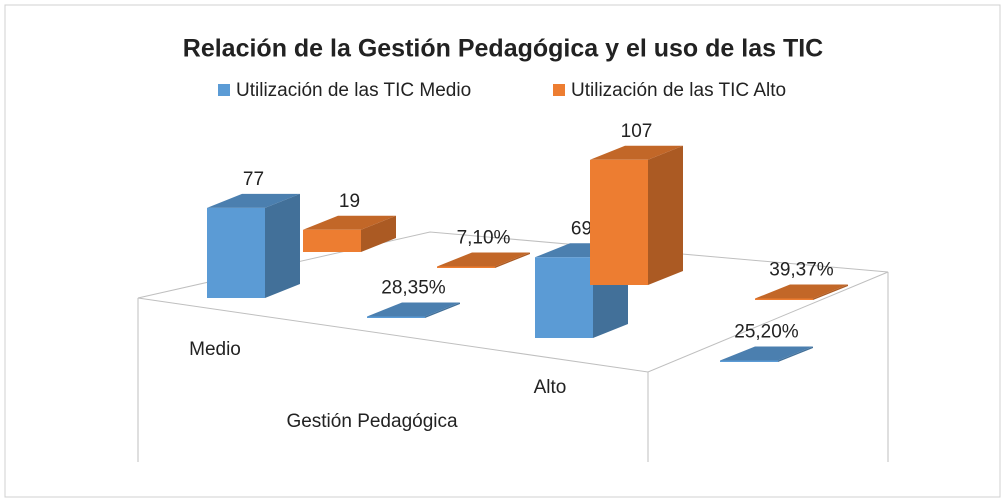 The width and height of the screenshot is (1006, 504). What do you see at coordinates (372, 421) in the screenshot?
I see `x-axis-title: Gestión Pedagógica` at bounding box center [372, 421].